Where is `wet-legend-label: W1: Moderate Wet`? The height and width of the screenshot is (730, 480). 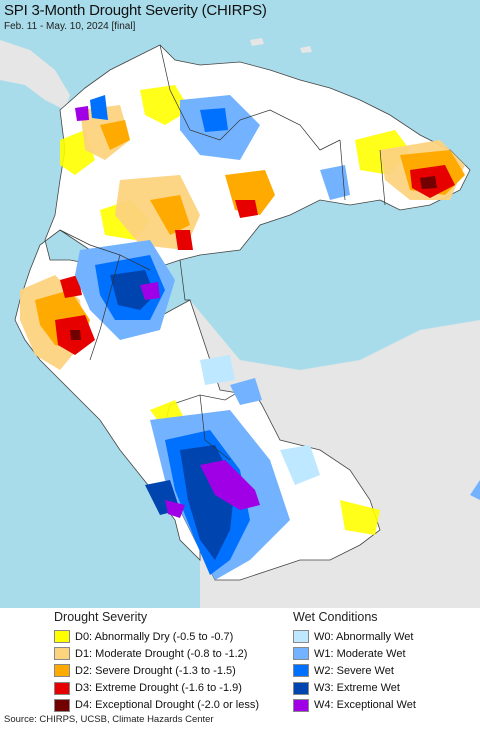
wet-legend-label: W1: Moderate Wet is located at coordinates (360, 653).